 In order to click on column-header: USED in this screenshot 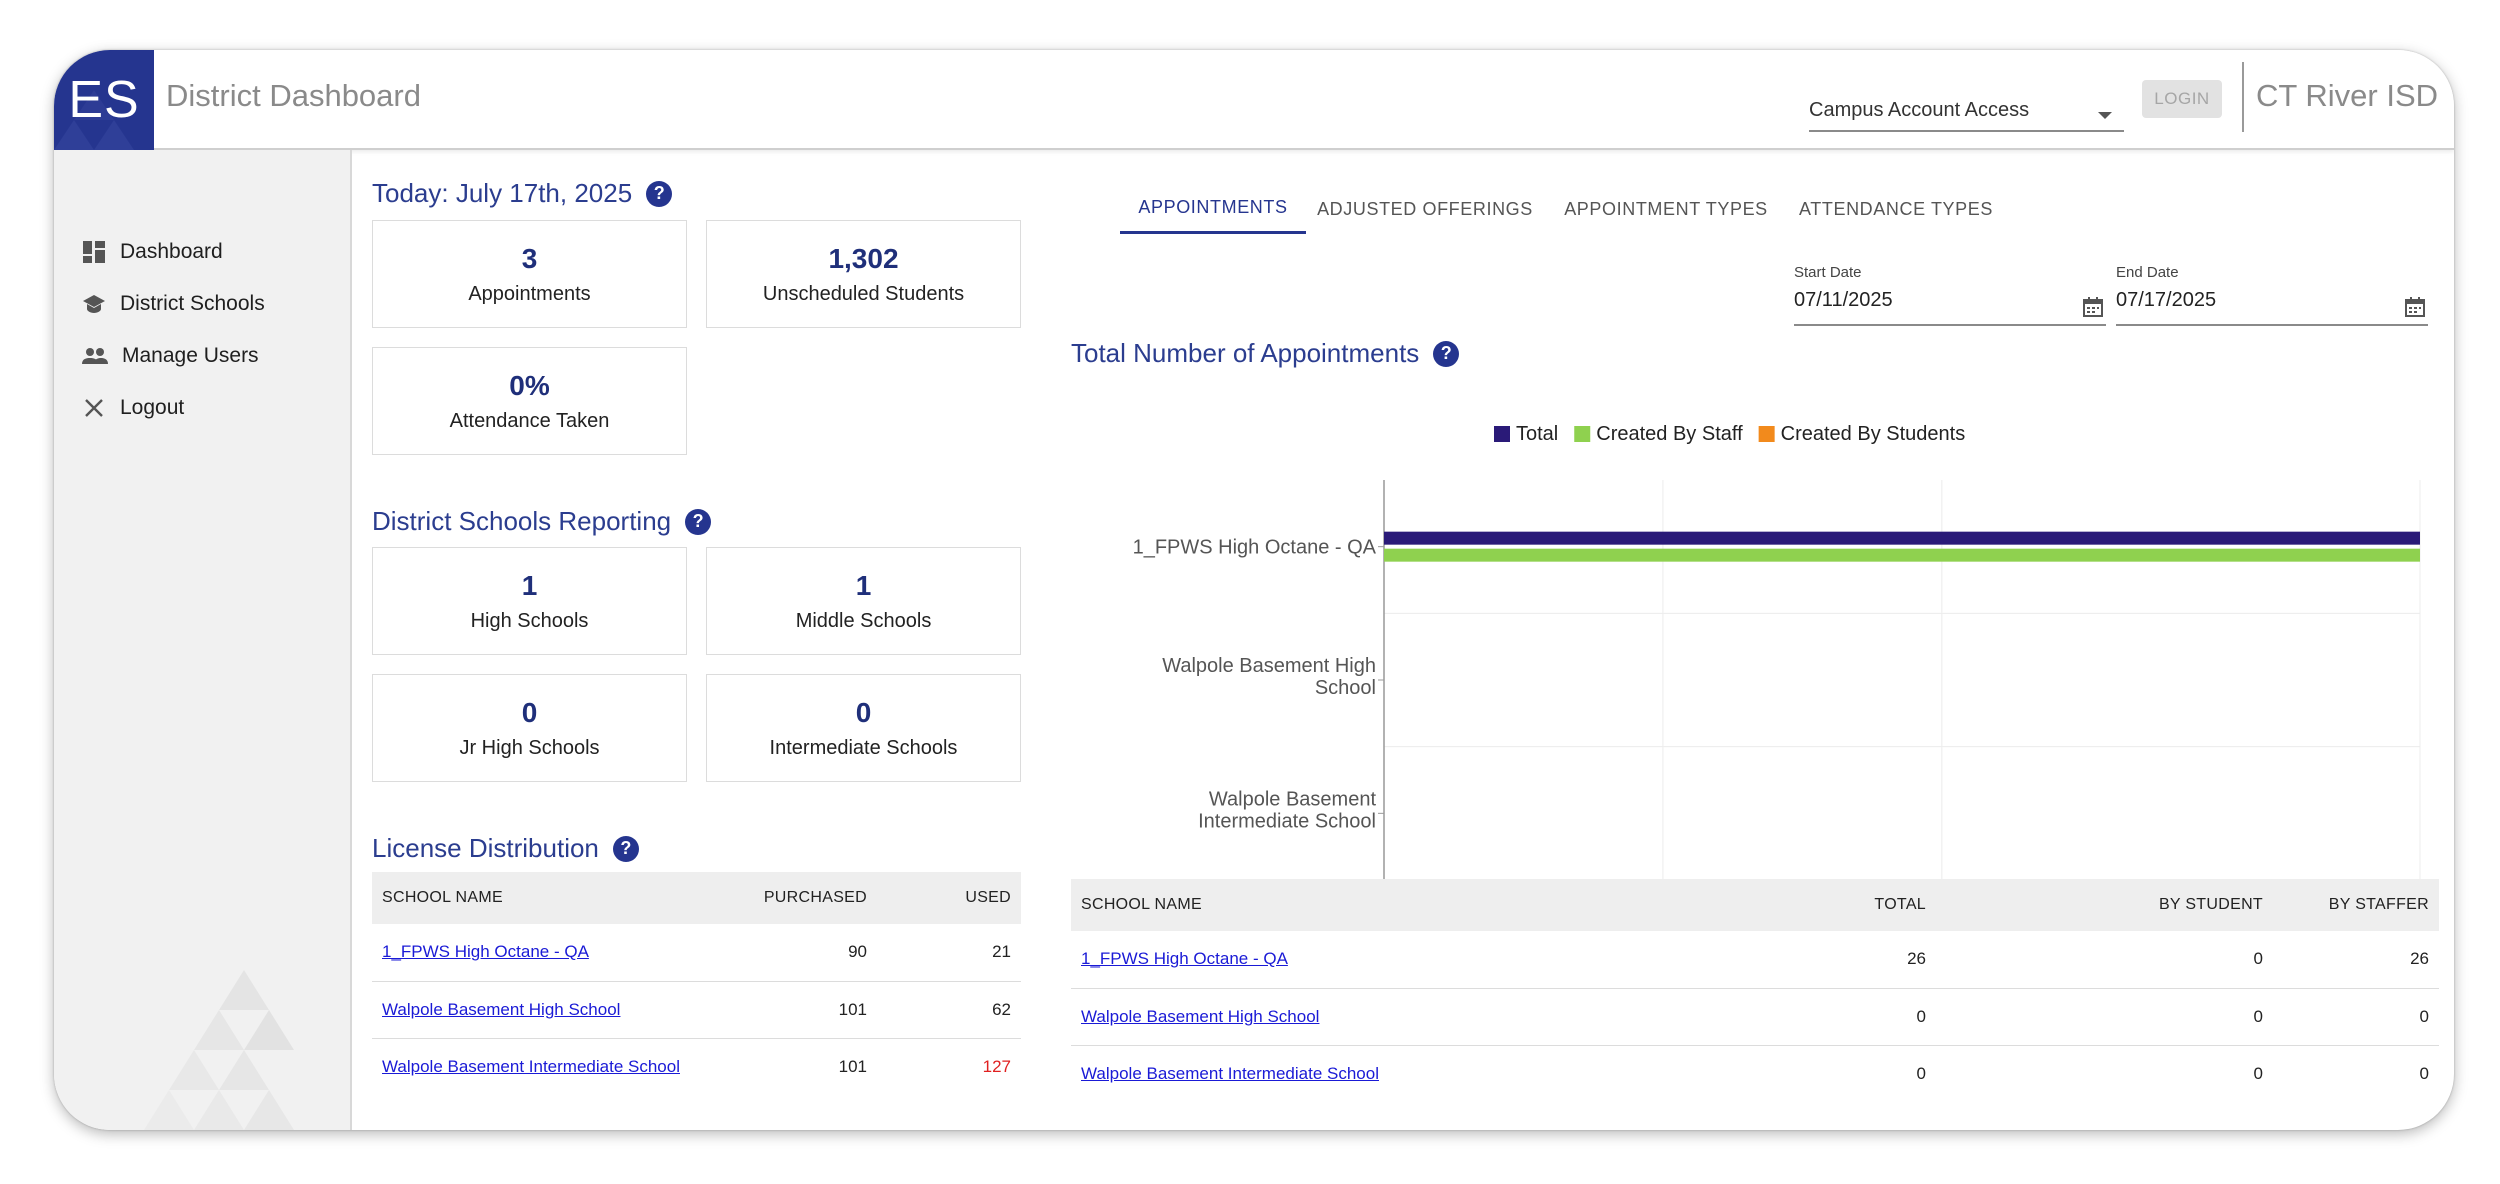, I will do `click(949, 898)`.